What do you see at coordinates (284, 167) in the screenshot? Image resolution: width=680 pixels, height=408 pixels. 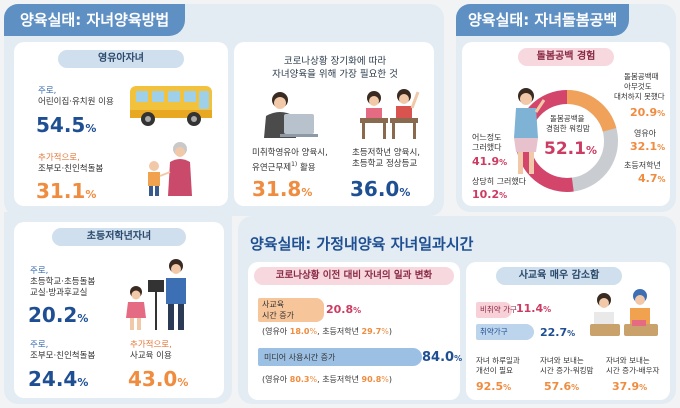 I see `covid-left-line2: 유연근무제1) 활용` at bounding box center [284, 167].